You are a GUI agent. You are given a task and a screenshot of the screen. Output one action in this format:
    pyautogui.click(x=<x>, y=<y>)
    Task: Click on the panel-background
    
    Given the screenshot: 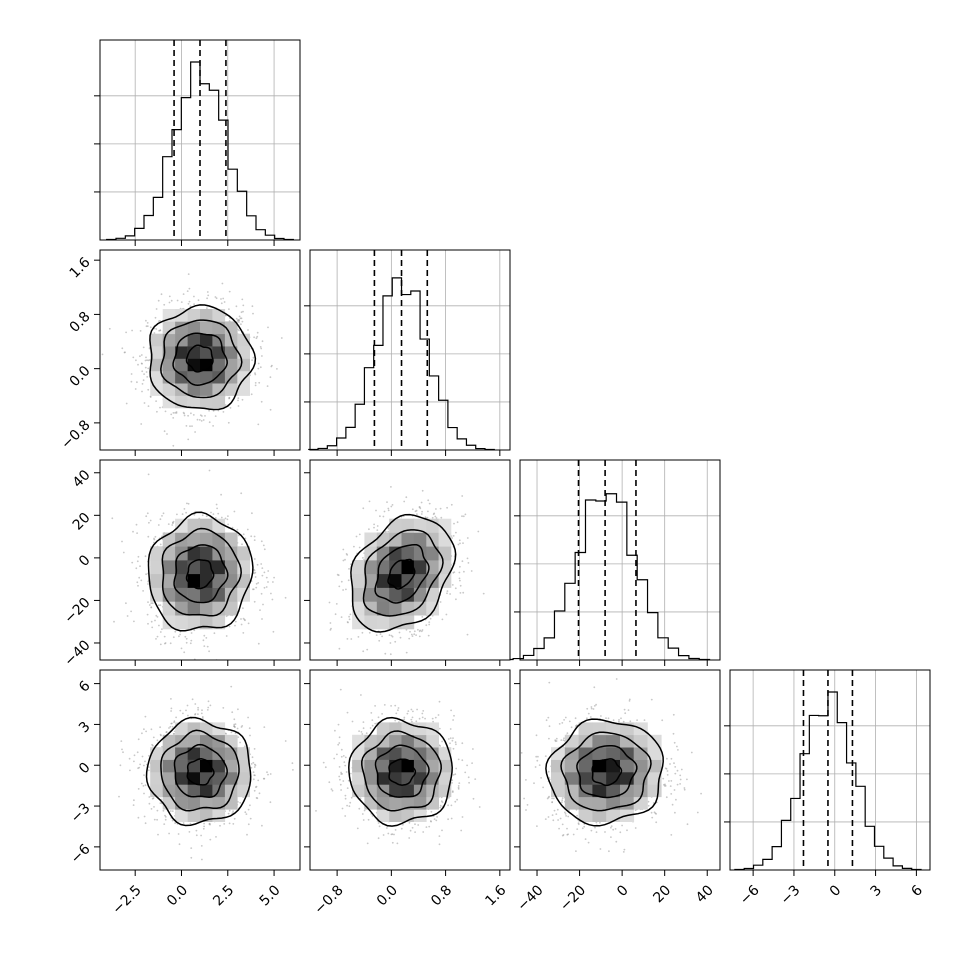 What is the action you would take?
    pyautogui.click(x=410, y=350)
    